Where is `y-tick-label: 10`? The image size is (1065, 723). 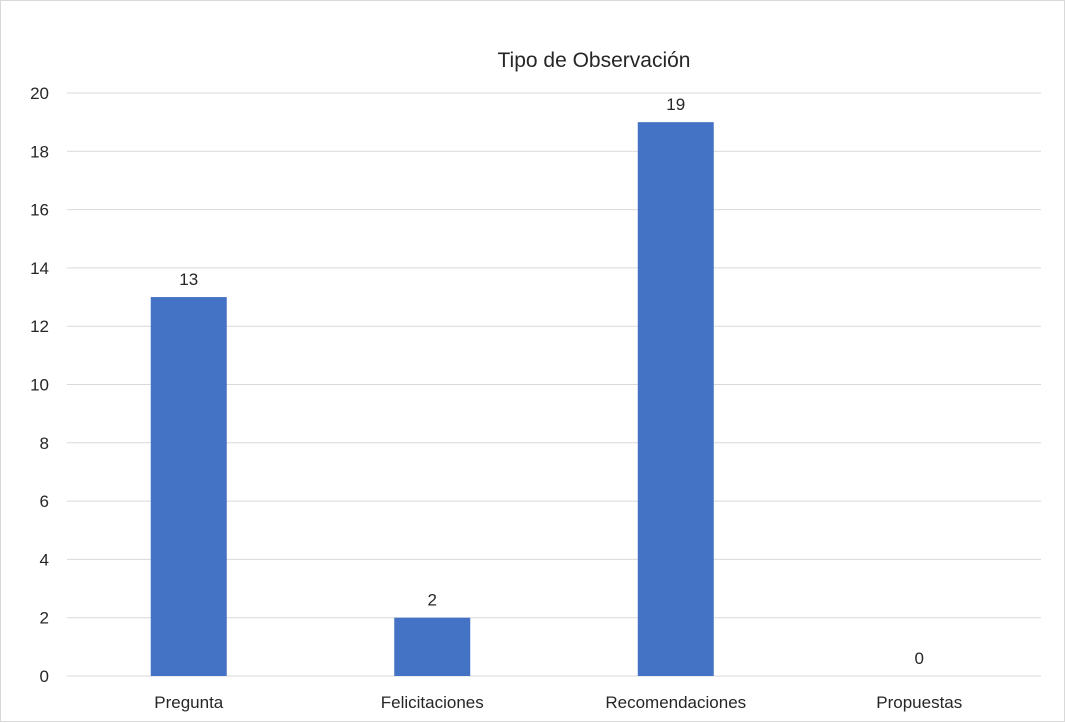
y-tick-label: 10 is located at coordinates (39, 385).